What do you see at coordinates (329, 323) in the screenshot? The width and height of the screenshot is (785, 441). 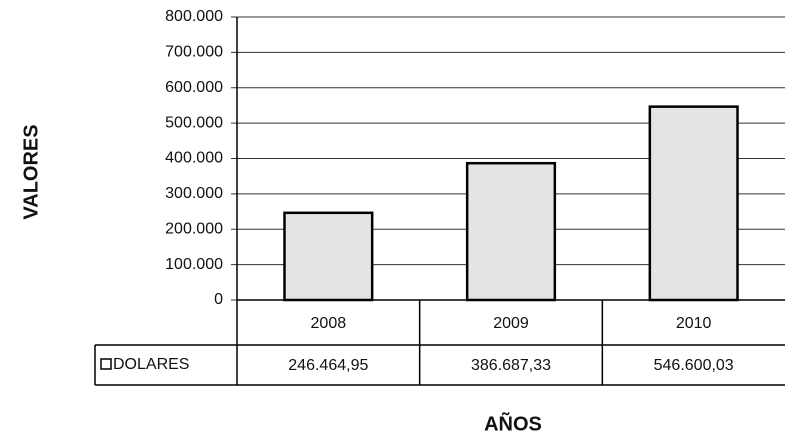 I see `x-tick-label: 2008` at bounding box center [329, 323].